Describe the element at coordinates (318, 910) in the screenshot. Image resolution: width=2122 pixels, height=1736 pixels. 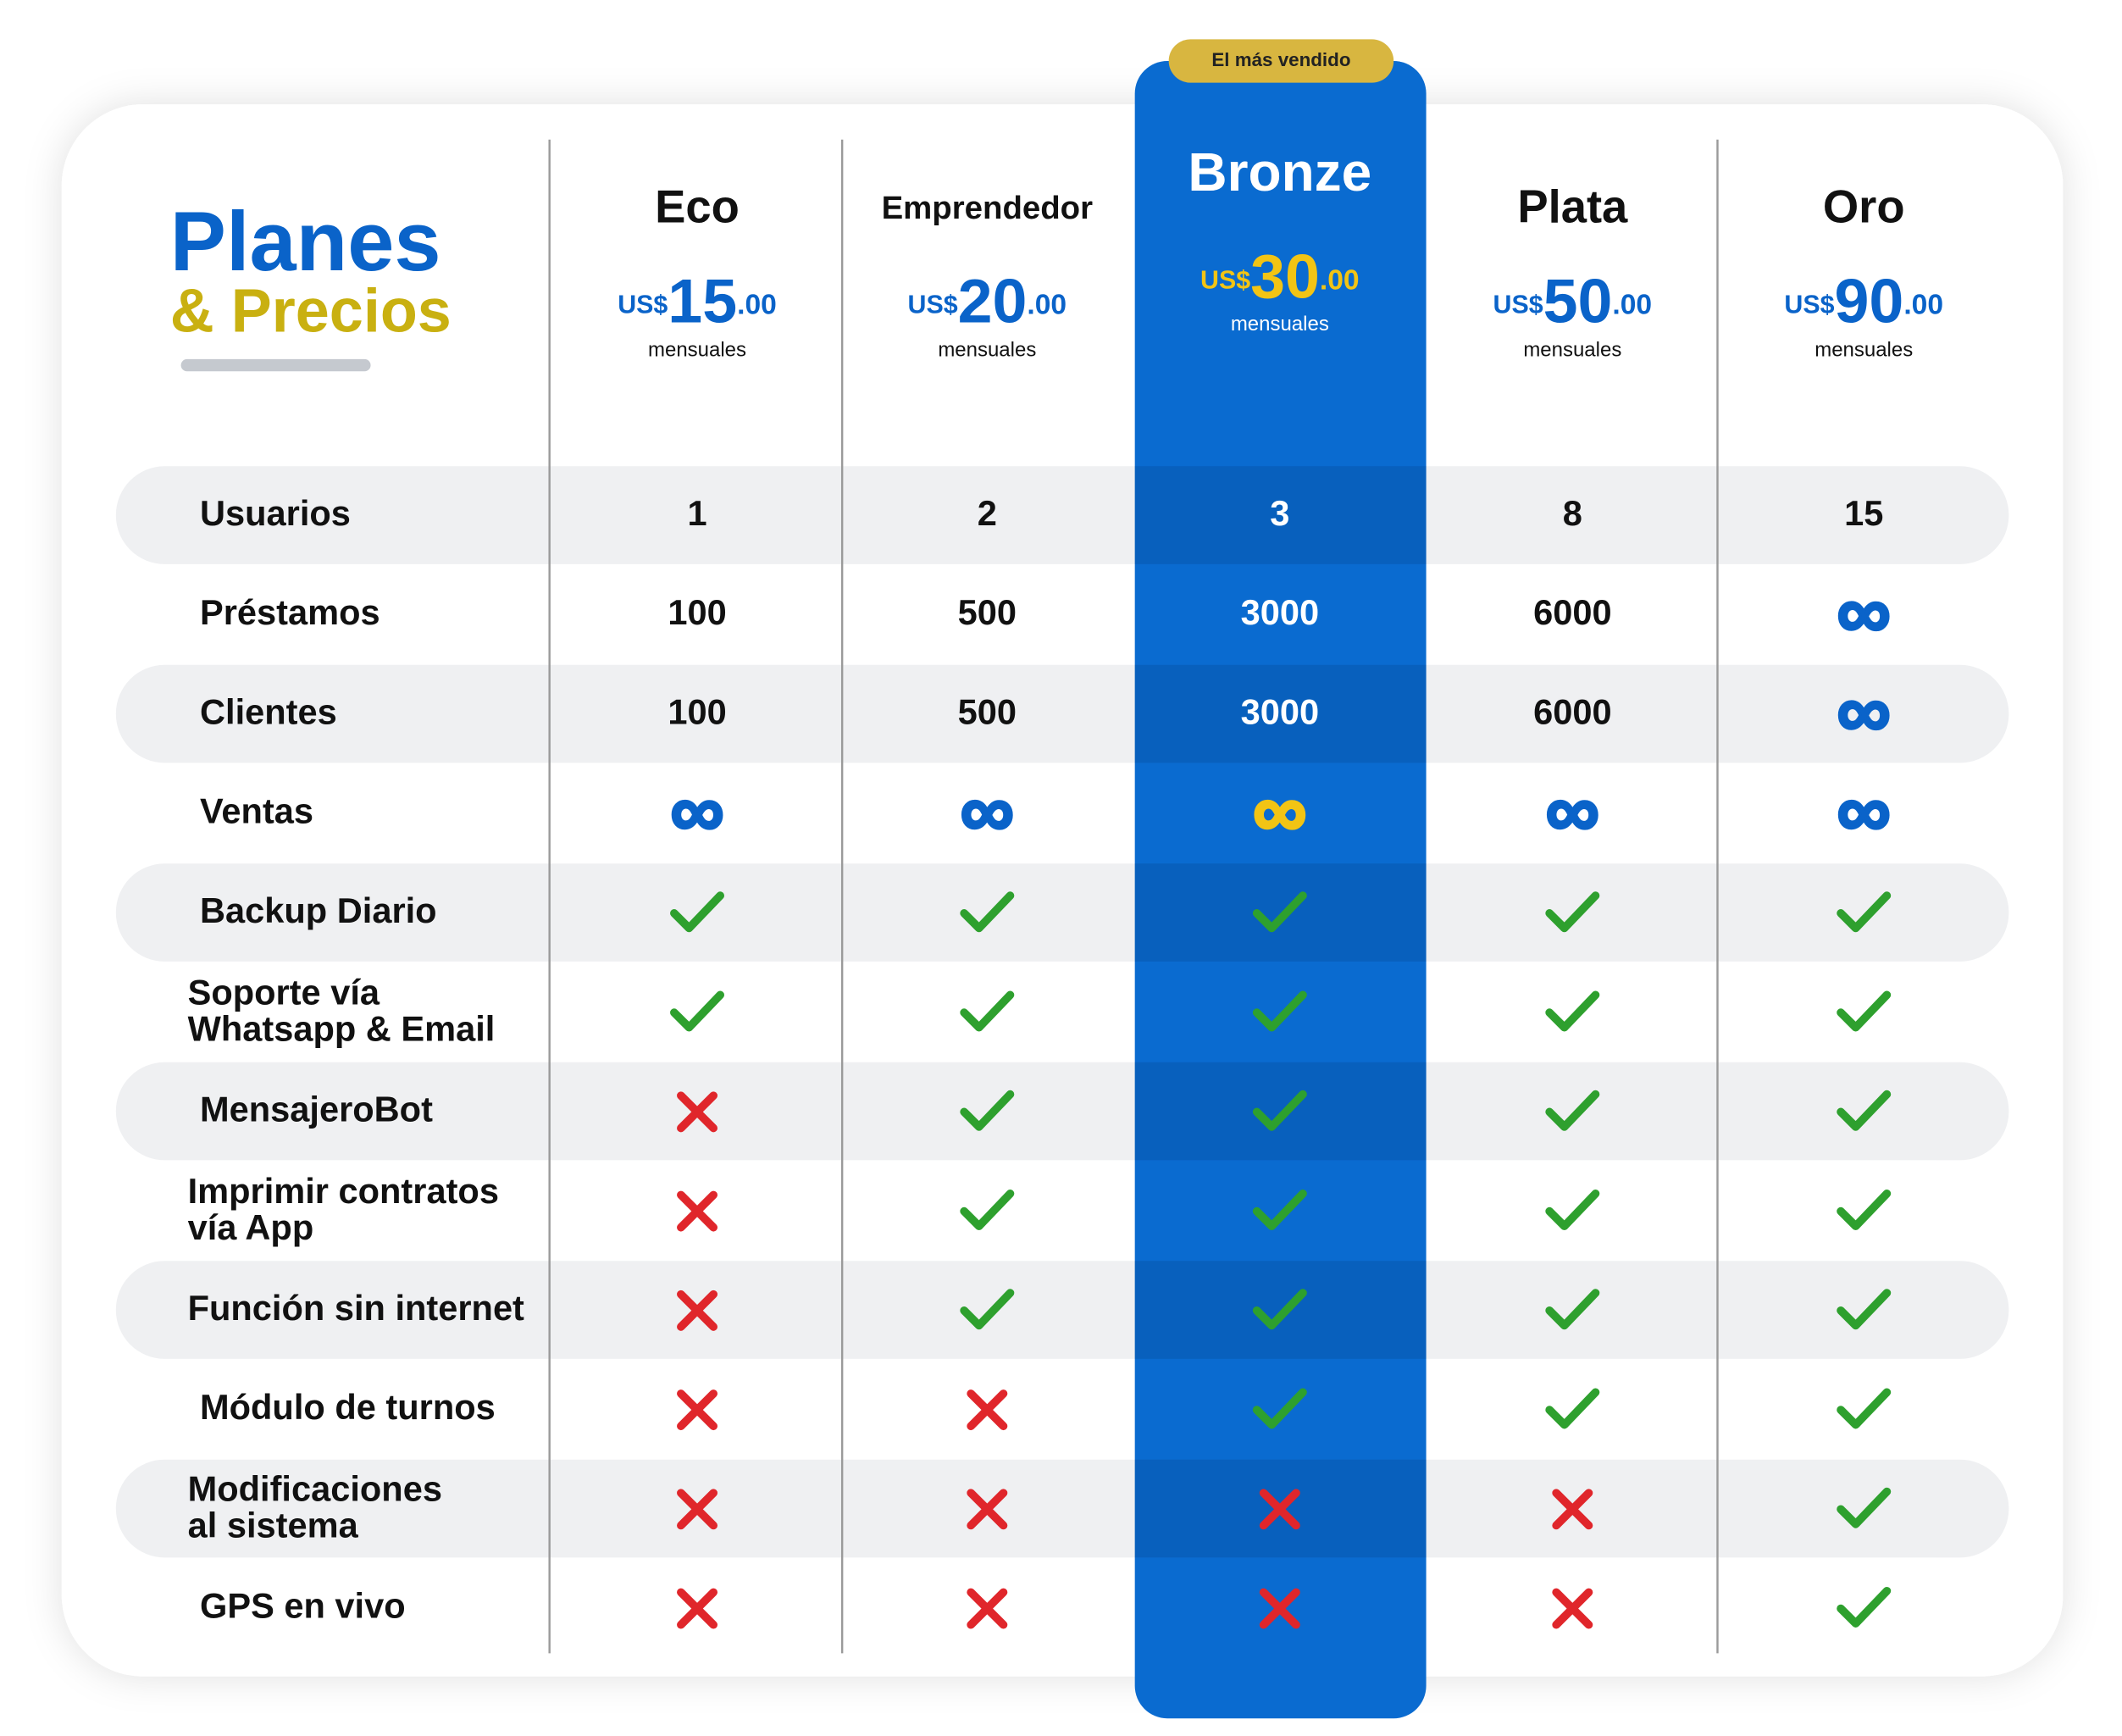
I see `row-label-line: Backup Diario` at that location.